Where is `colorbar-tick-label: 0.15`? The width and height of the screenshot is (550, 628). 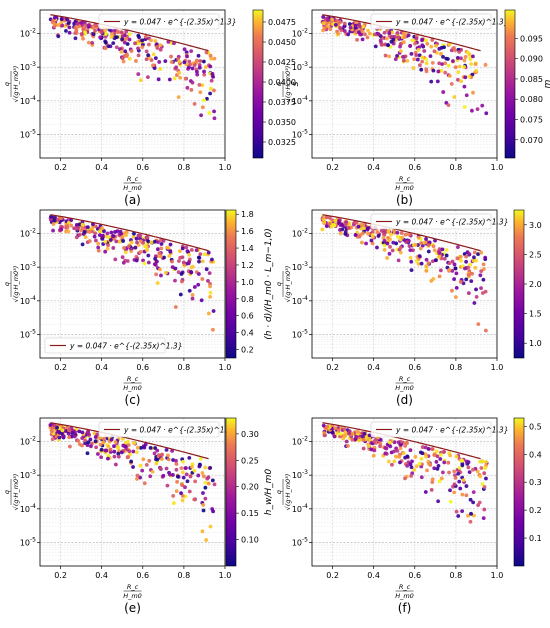 colorbar-tick-label: 0.15 is located at coordinates (250, 513).